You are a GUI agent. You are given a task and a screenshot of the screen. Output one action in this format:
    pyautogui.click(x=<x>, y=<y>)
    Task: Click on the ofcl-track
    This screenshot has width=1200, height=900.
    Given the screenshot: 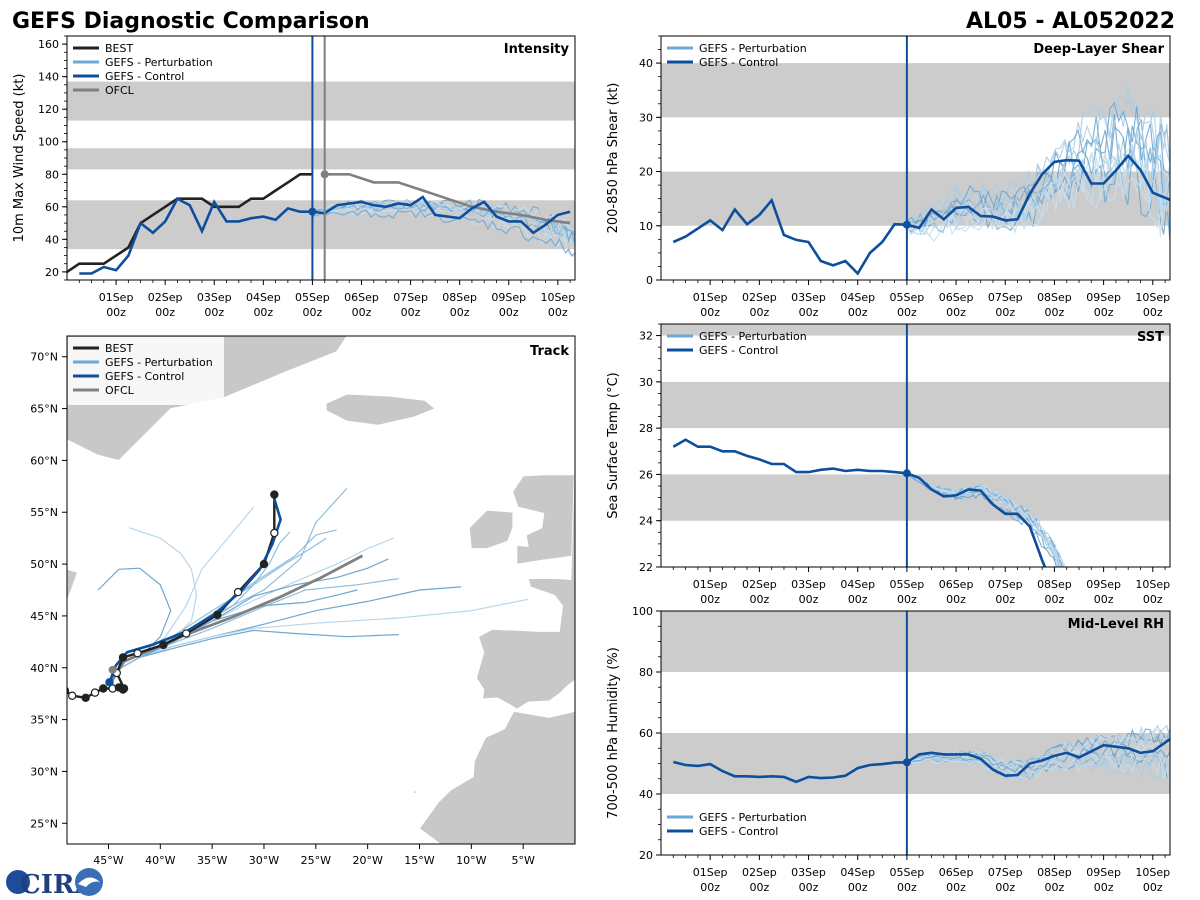 What is the action you would take?
    pyautogui.click(x=237, y=618)
    